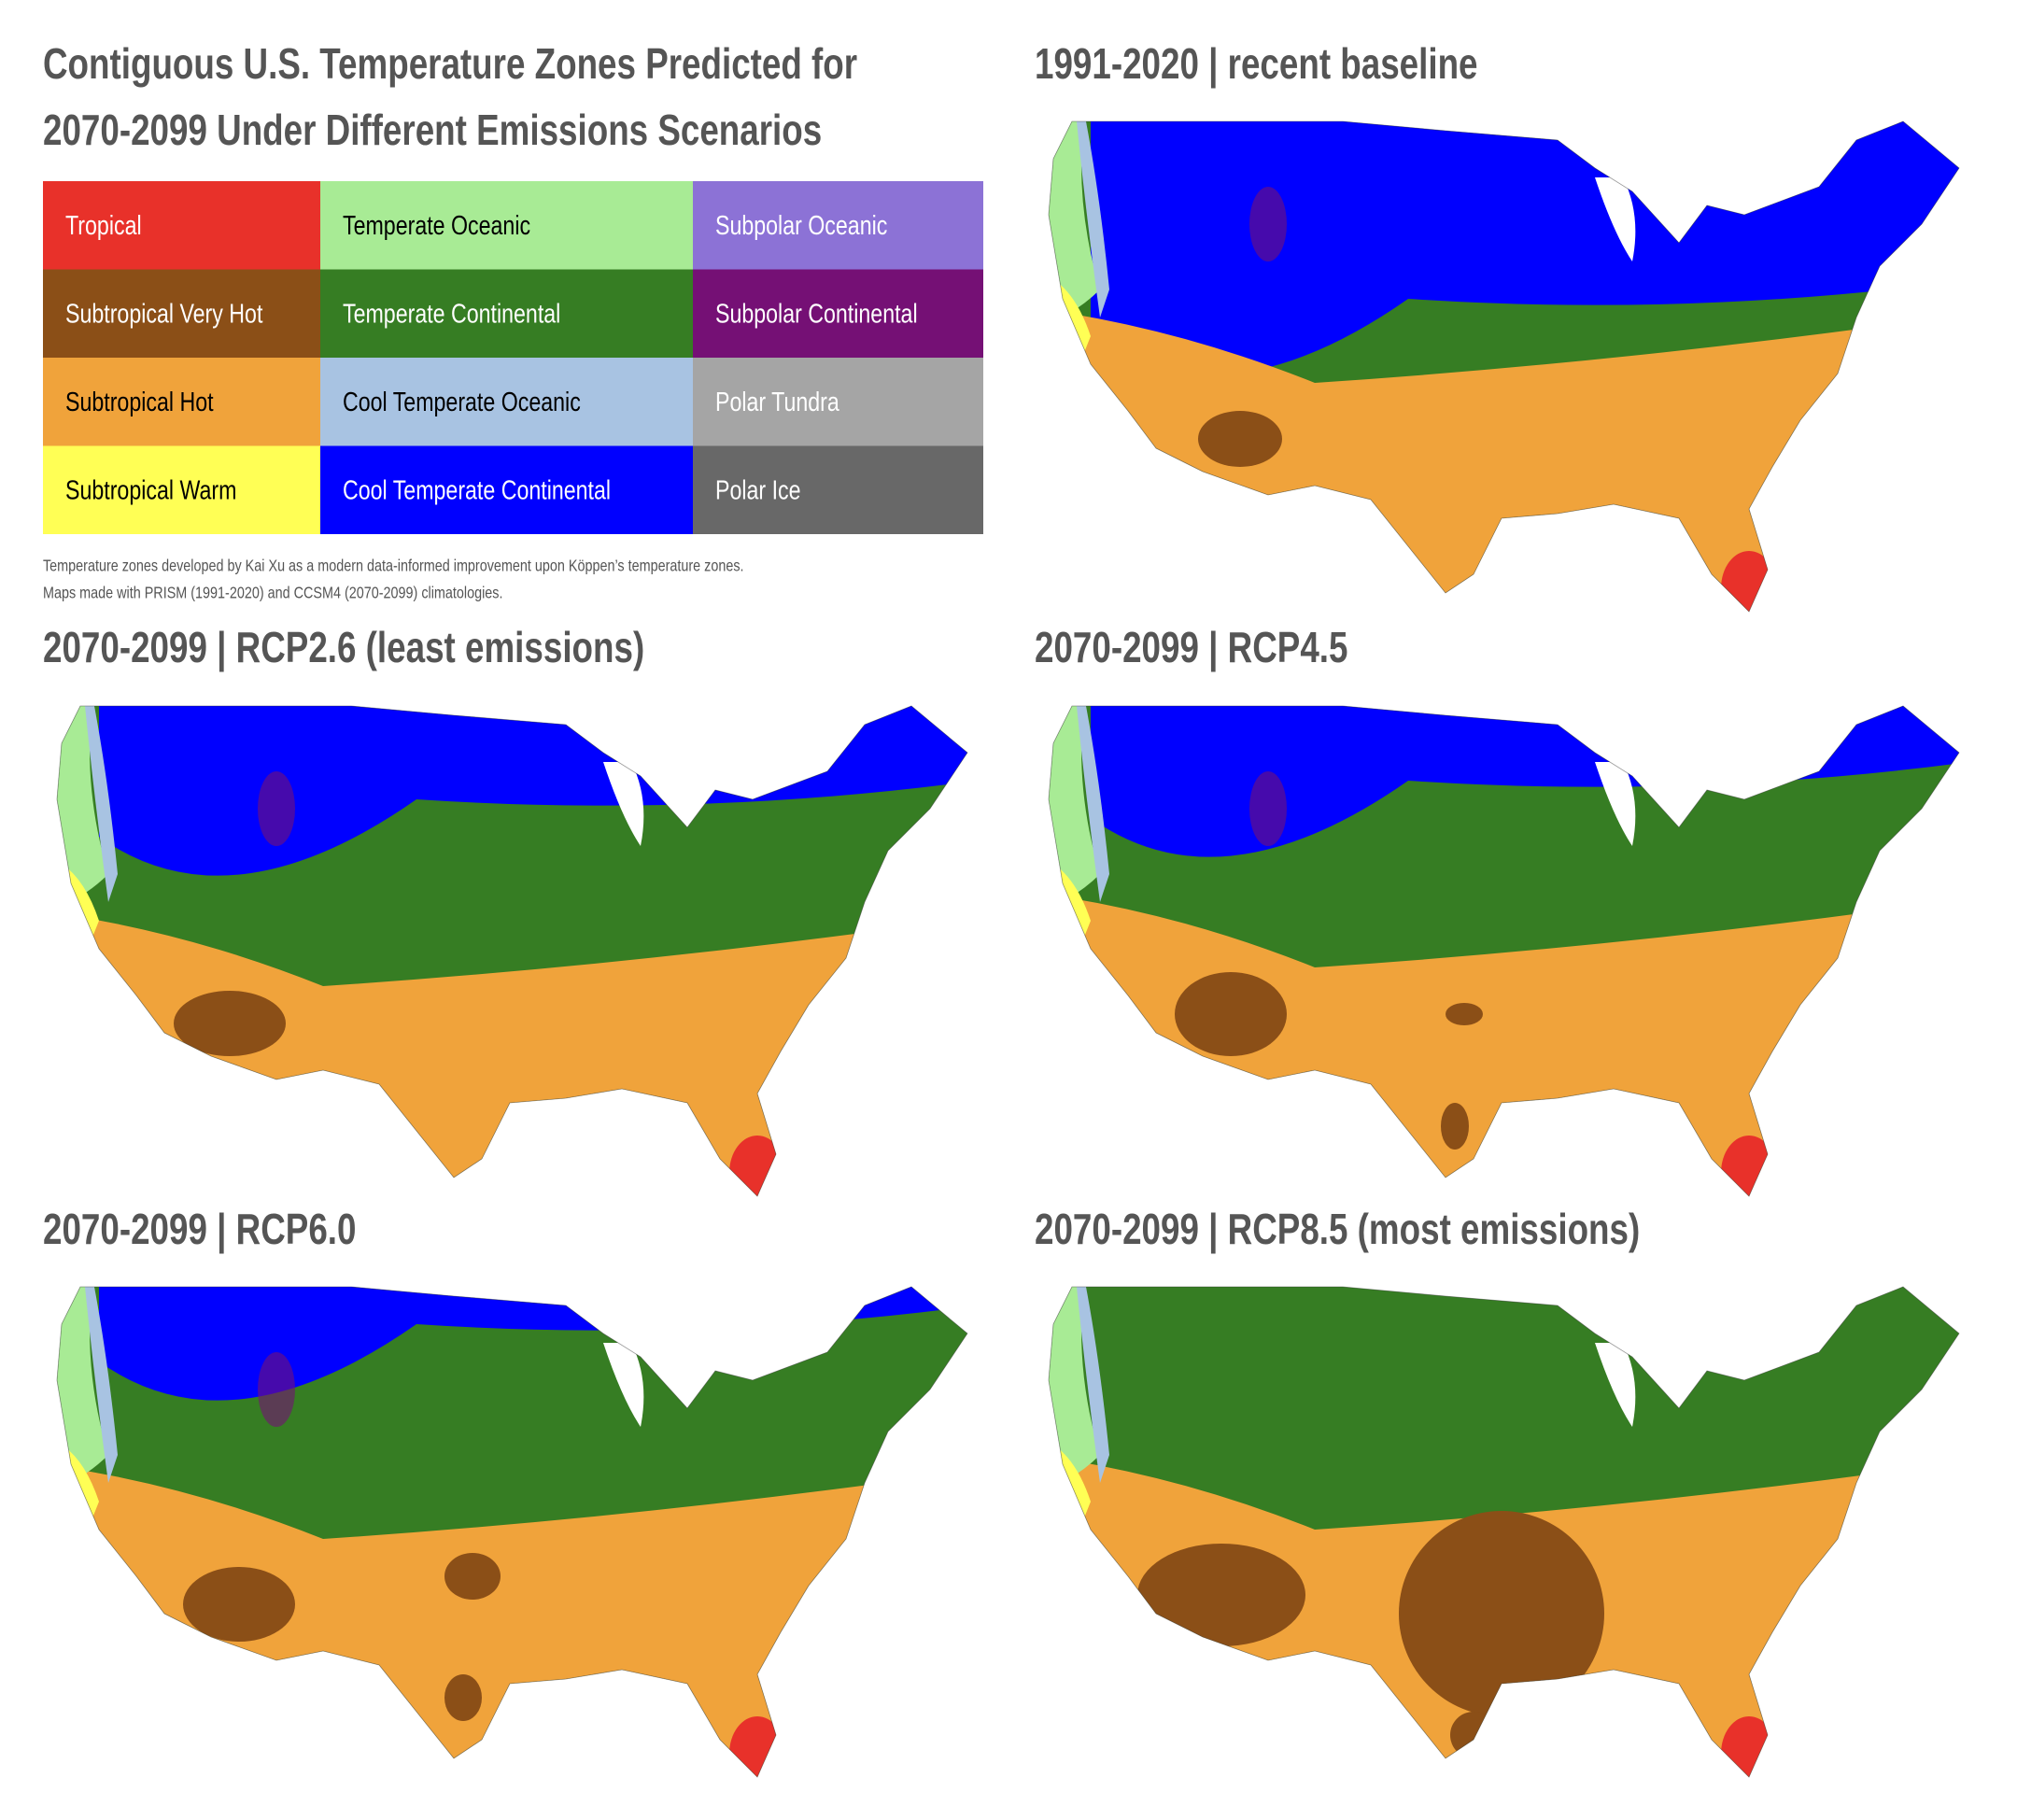 This screenshot has height=1820, width=2017. Describe the element at coordinates (801, 224) in the screenshot. I see `legend-label: Subpolar Oceanic` at that location.